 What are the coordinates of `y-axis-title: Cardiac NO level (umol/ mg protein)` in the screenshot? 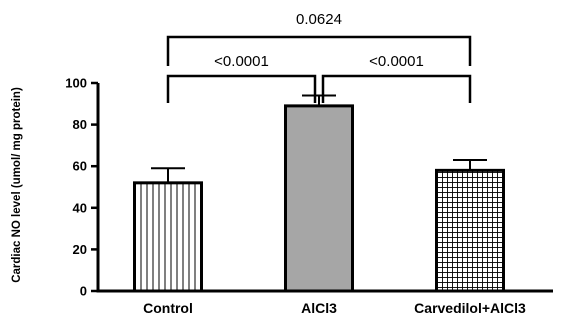 It's located at (17, 185).